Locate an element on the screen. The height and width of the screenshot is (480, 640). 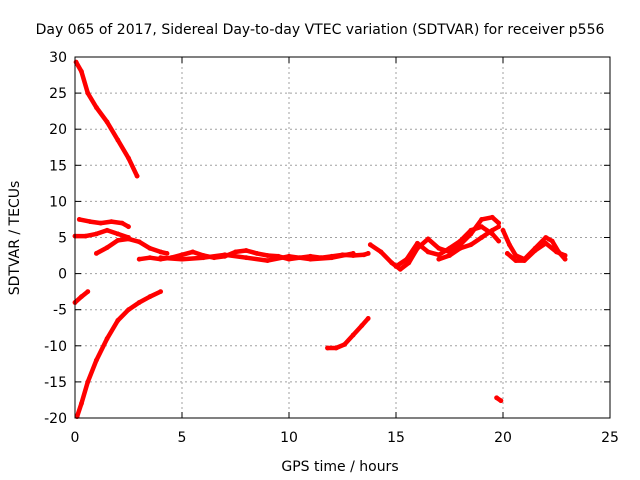
y-tick-label: -10 is located at coordinates (55, 347).